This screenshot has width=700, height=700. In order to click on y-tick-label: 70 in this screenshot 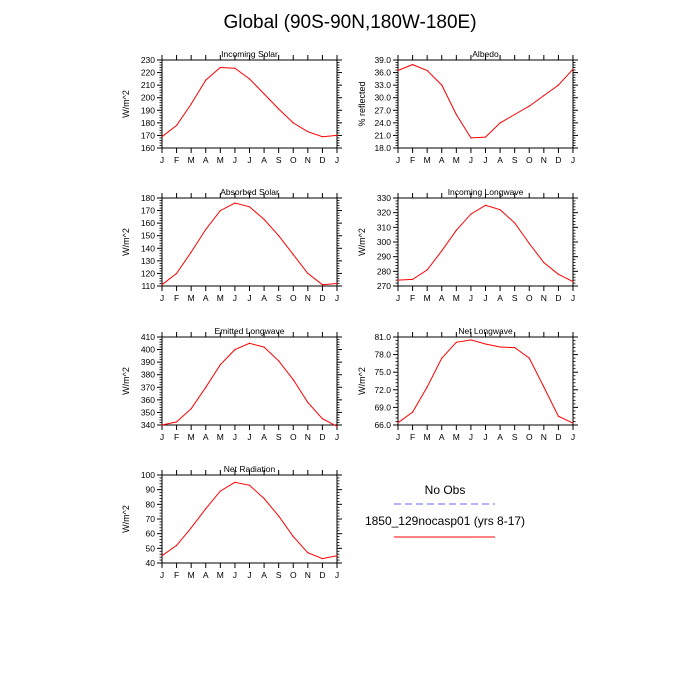, I will do `click(151, 519)`.